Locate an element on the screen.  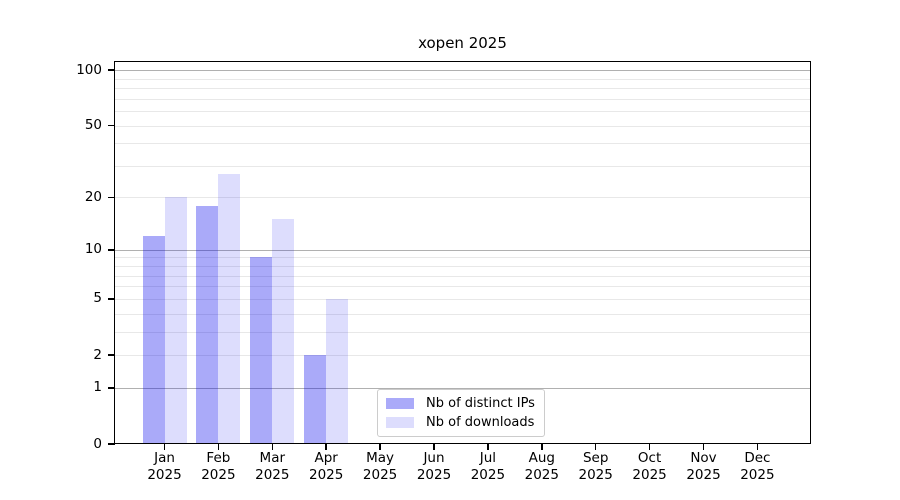
y-tick-label: 2 is located at coordinates (97, 354).